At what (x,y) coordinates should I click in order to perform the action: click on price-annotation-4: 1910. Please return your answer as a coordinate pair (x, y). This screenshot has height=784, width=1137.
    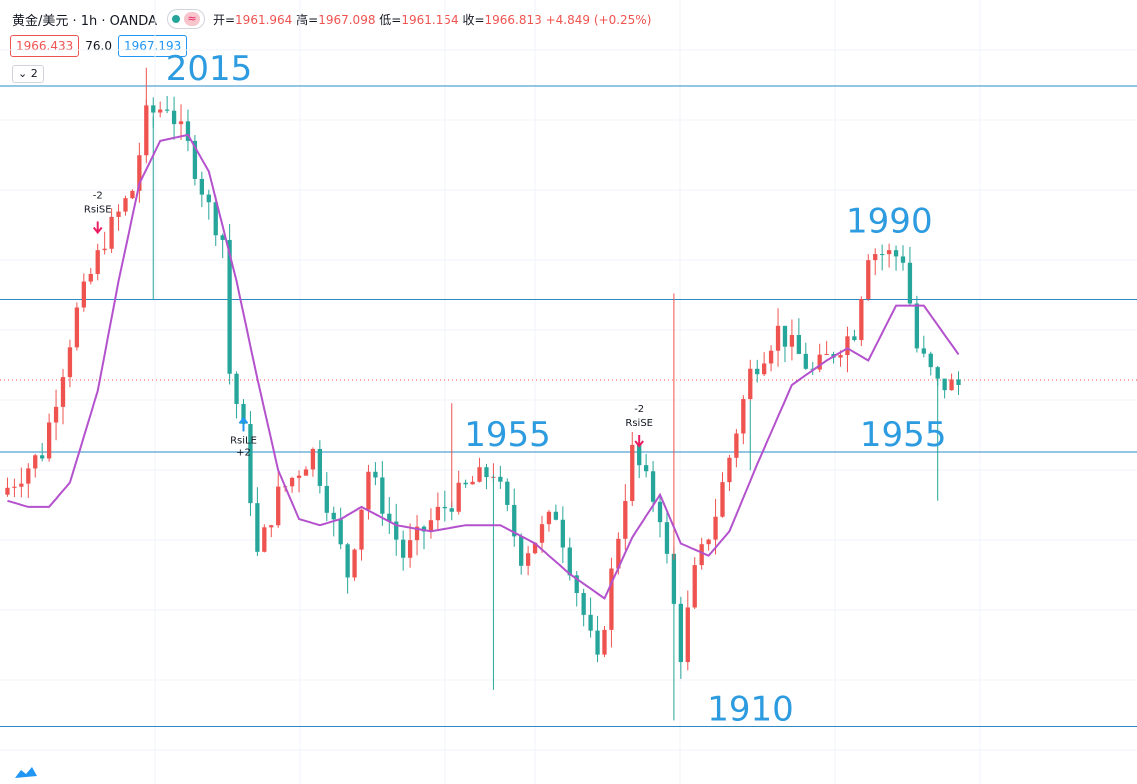
    Looking at the image, I should click on (750, 710).